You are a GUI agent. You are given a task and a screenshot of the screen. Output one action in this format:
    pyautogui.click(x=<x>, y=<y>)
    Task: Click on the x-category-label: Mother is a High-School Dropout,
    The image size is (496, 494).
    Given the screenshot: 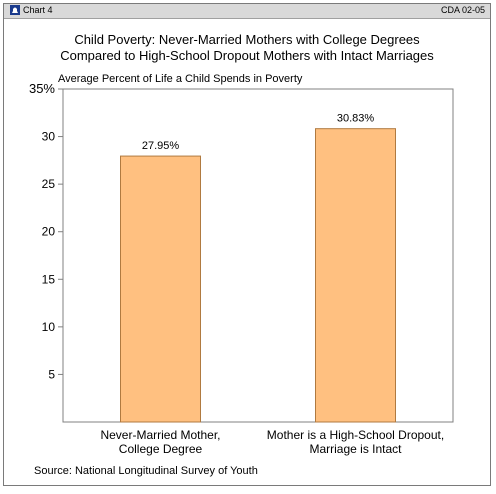 What is the action you would take?
    pyautogui.click(x=355, y=435)
    